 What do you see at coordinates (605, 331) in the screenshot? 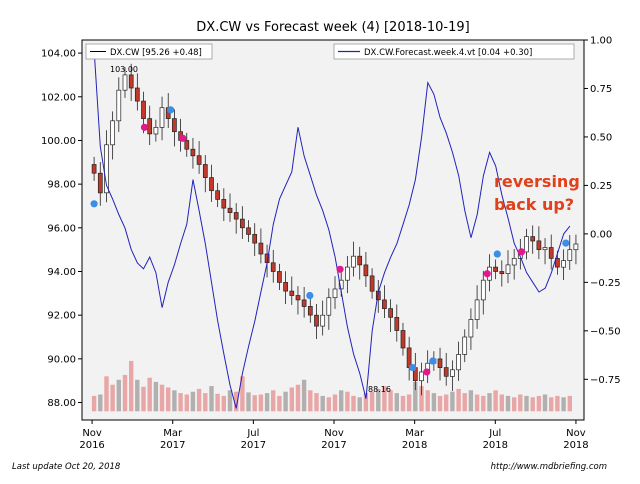
I see `right-tick-label: −0.50` at bounding box center [605, 331].